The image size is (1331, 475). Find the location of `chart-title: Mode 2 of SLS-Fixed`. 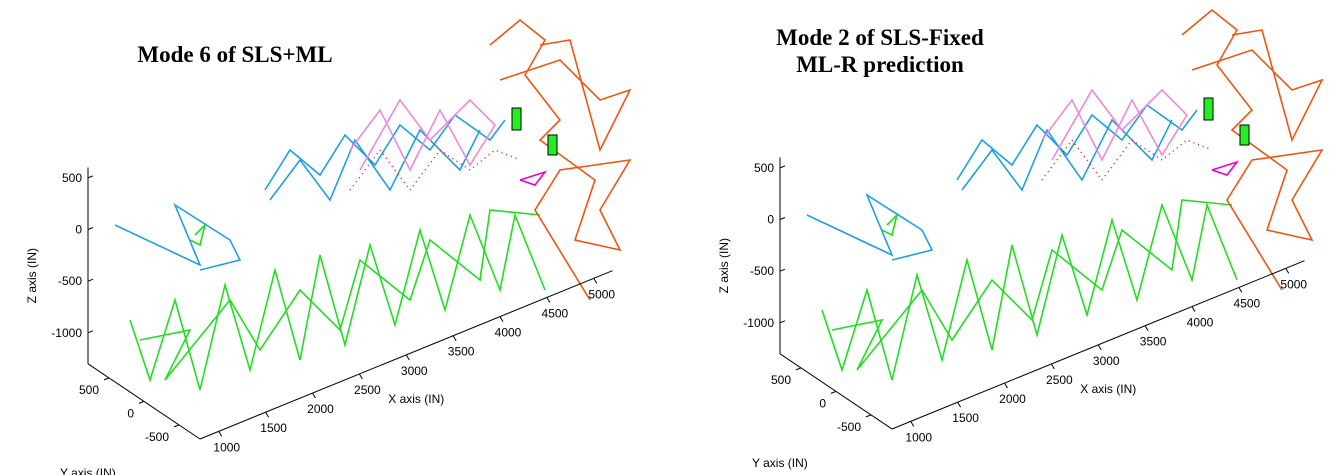

chart-title: Mode 2 of SLS-Fixed is located at coordinates (880, 37).